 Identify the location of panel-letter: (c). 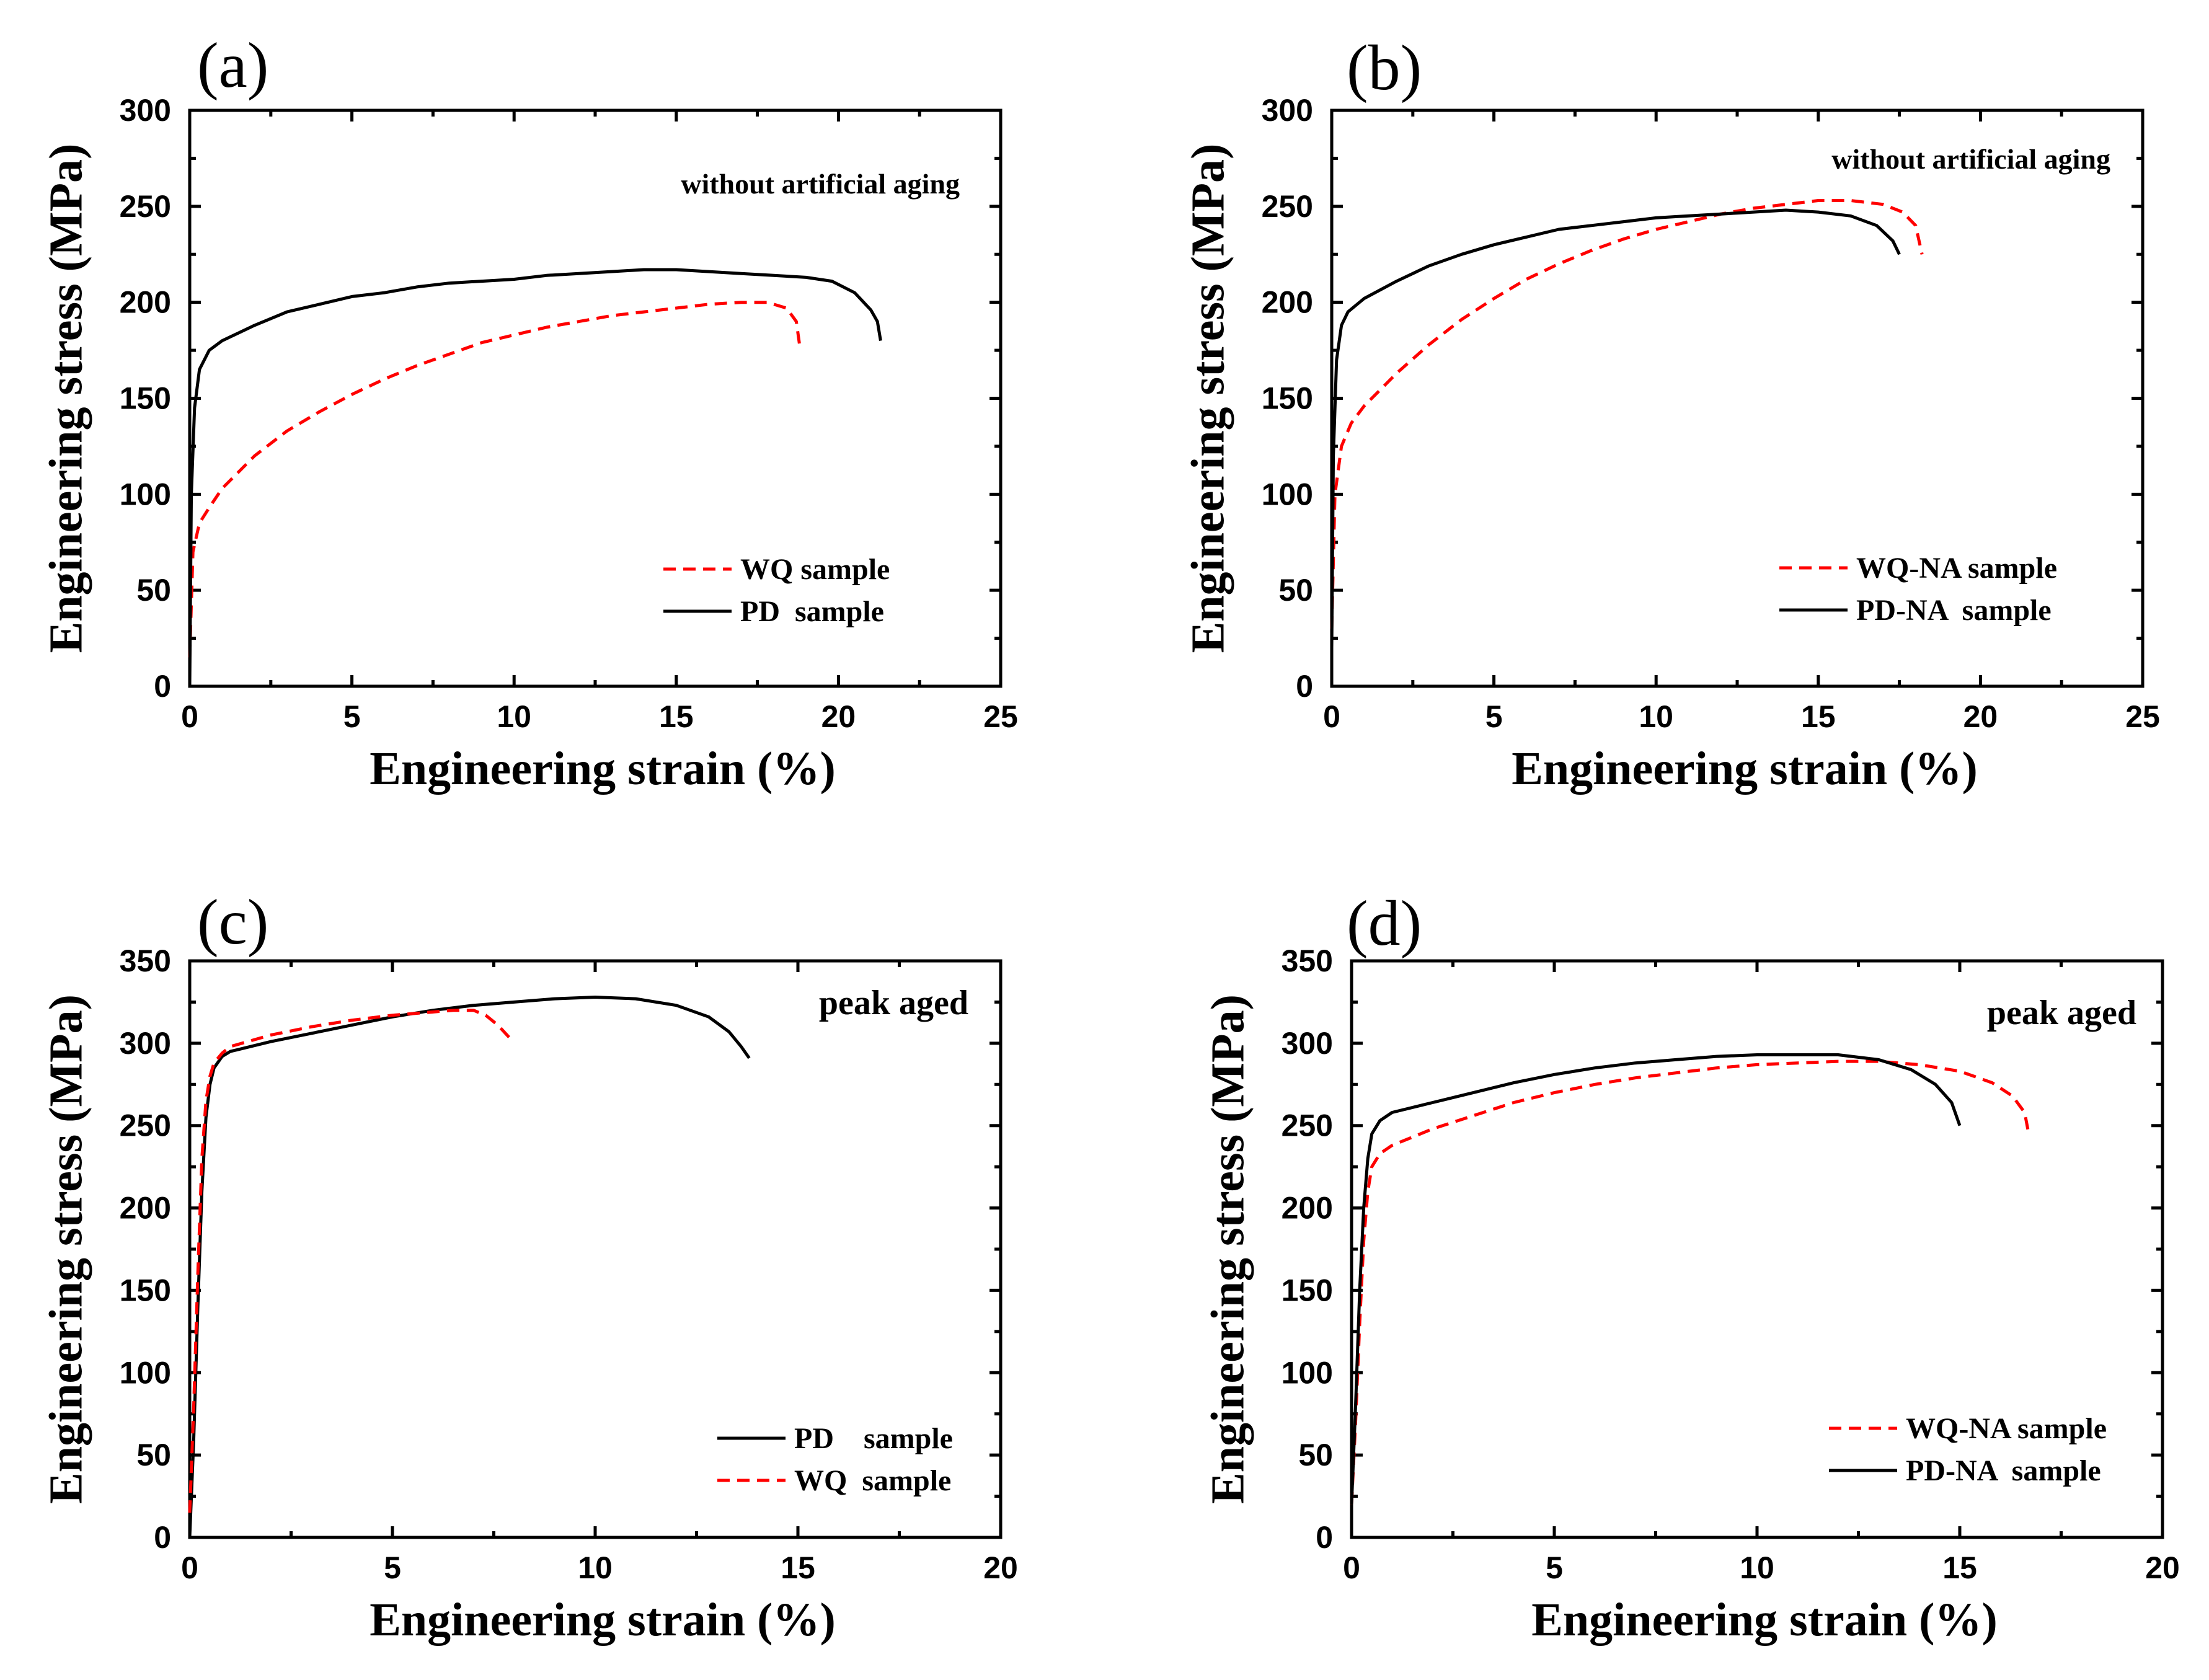
(232, 922).